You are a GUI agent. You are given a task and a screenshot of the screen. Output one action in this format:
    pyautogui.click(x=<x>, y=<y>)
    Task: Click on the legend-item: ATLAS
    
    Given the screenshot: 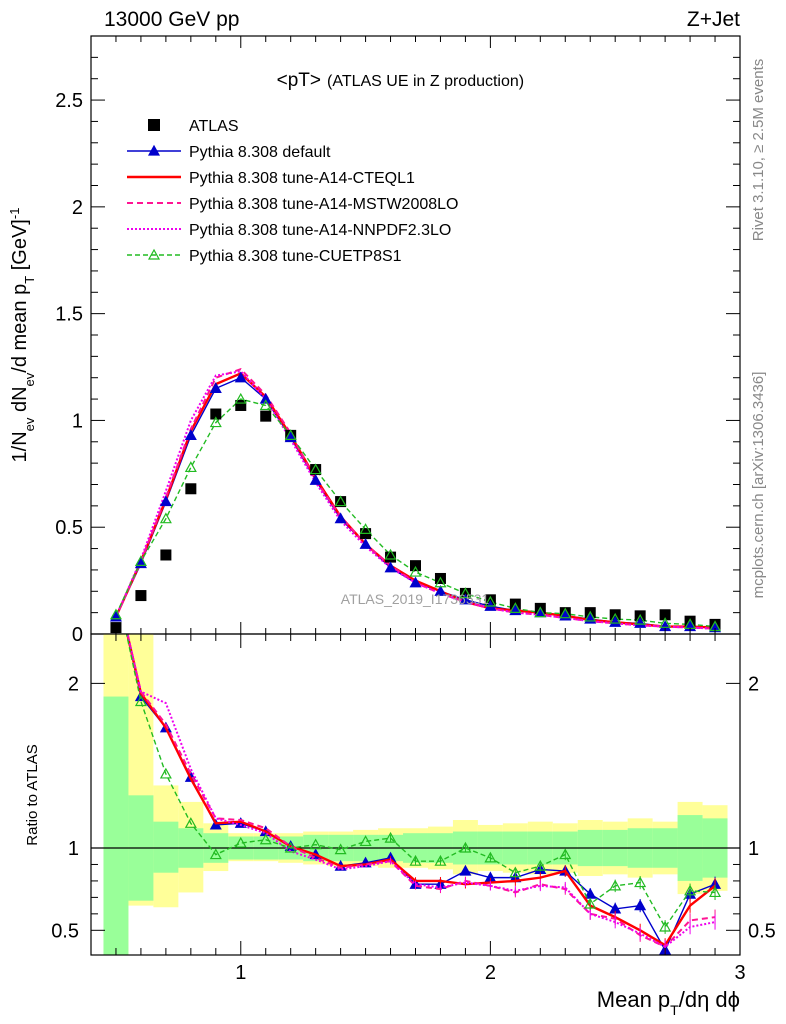 What is the action you would take?
    pyautogui.click(x=193, y=126)
    